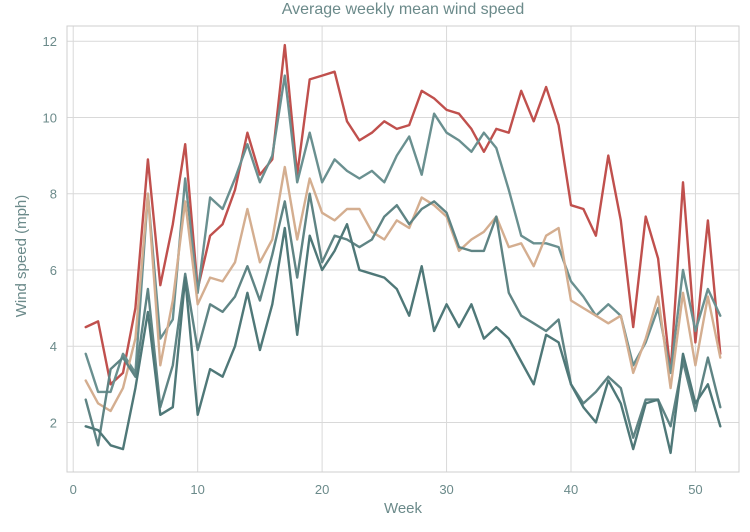 This screenshot has width=750, height=532. Describe the element at coordinates (21, 256) in the screenshot. I see `y-axis-label: Wind speed (mph)` at that location.